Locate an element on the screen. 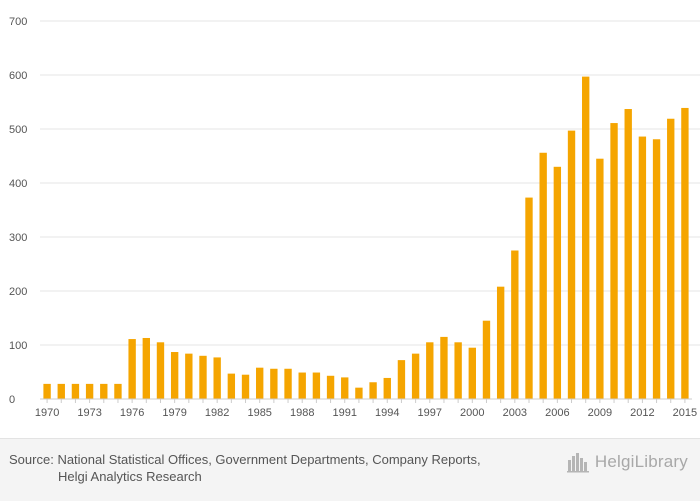 The width and height of the screenshot is (700, 501). bar-2014 is located at coordinates (671, 259).